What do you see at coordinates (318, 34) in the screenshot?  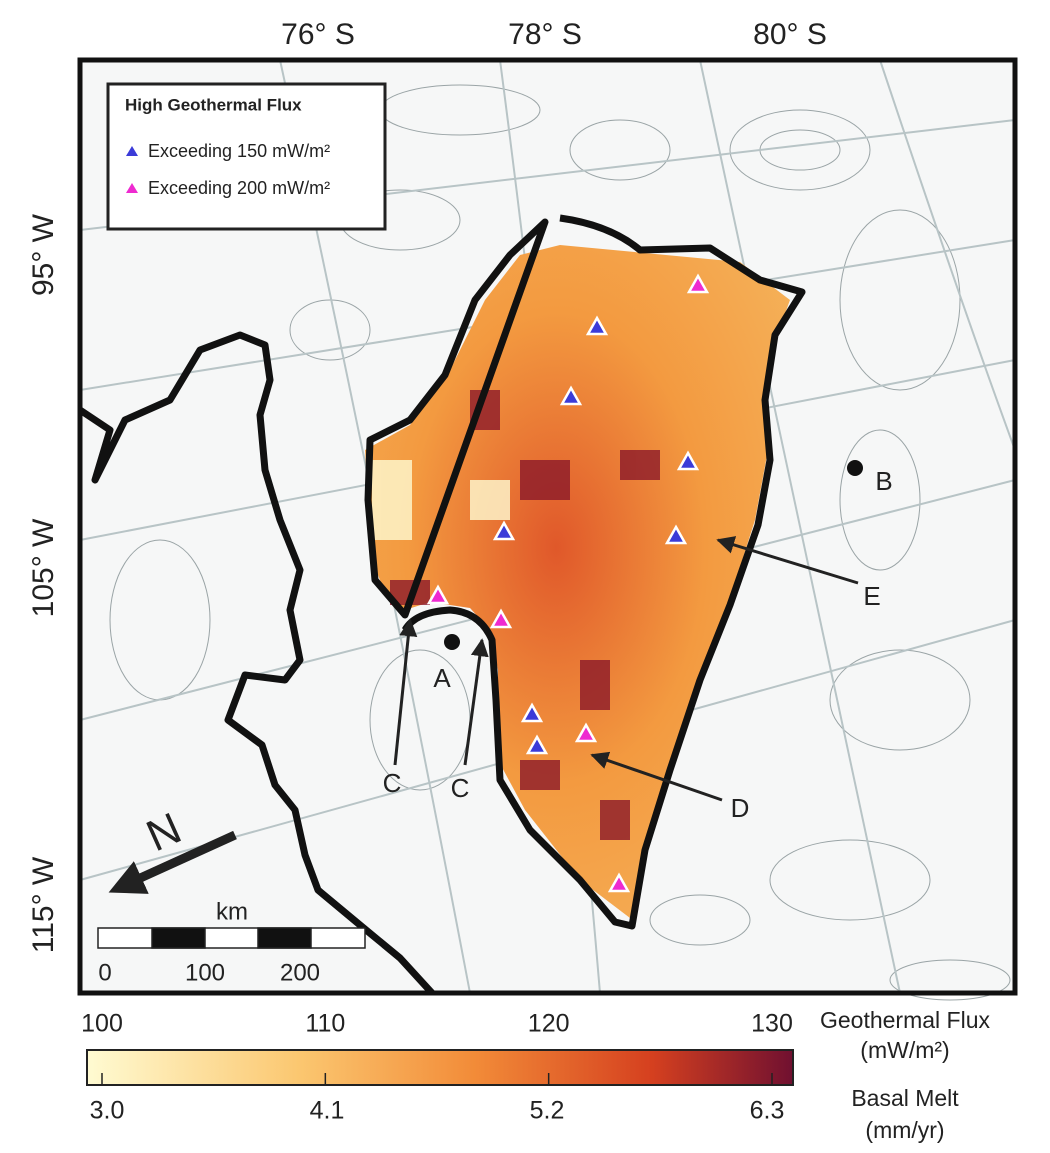 I see `latitude-label: 76° S` at bounding box center [318, 34].